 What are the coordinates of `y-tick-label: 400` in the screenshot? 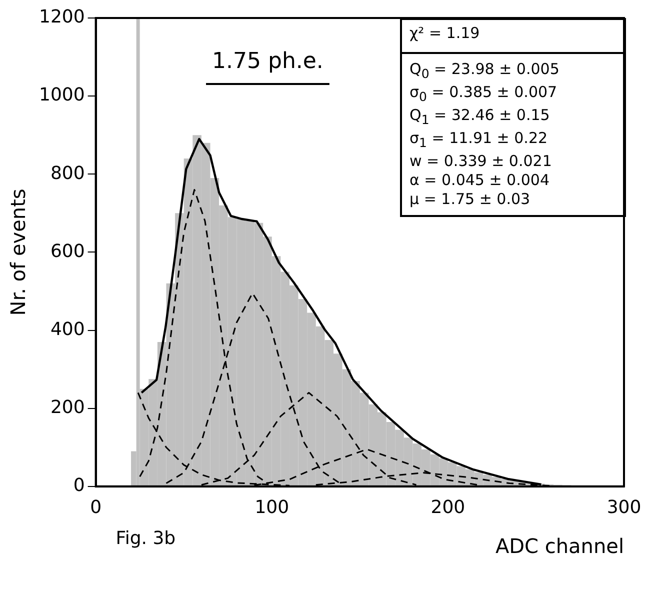 It's located at (67, 329).